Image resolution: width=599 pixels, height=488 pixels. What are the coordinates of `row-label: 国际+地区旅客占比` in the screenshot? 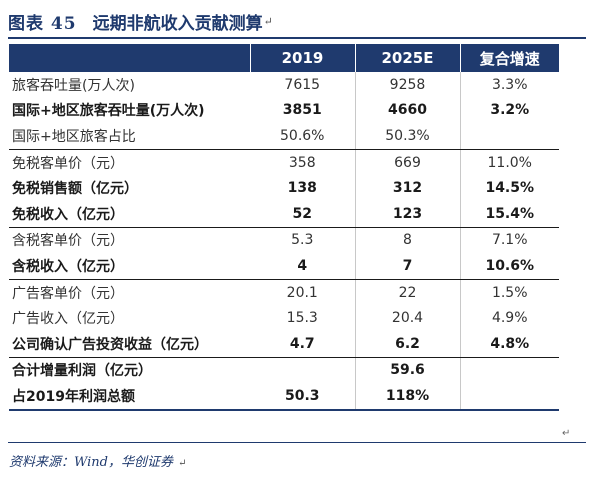 It's located at (129, 136).